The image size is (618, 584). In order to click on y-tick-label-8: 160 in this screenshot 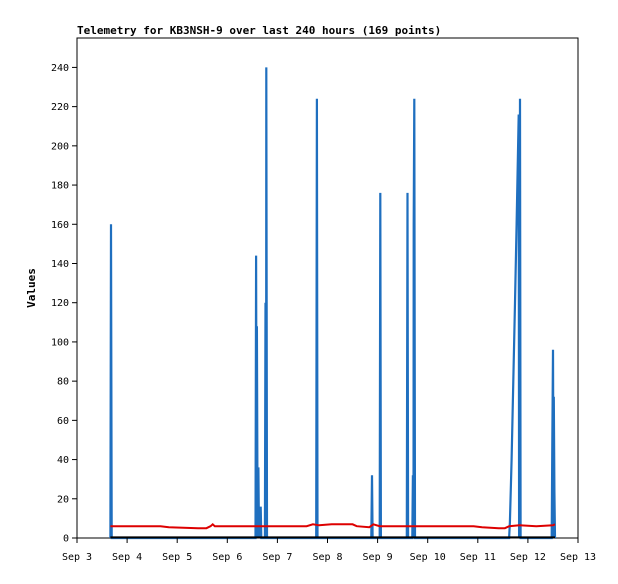, I will do `click(60, 225)`.